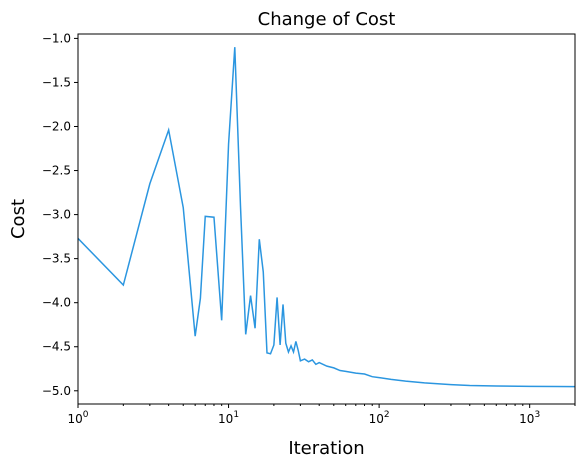 The image size is (584, 467). Describe the element at coordinates (387, 415) in the screenshot. I see `x-tick-label-exponent: 2` at that location.